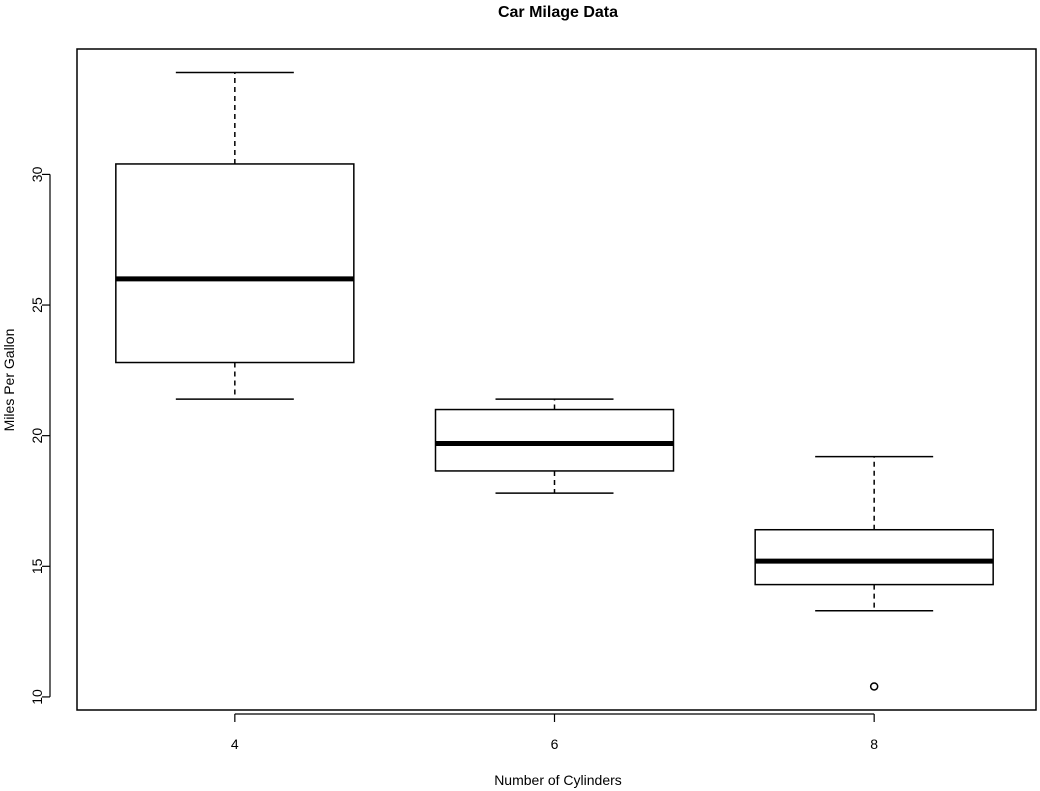 The image size is (1040, 791). Describe the element at coordinates (37, 305) in the screenshot. I see `y-tick-label: 25` at that location.